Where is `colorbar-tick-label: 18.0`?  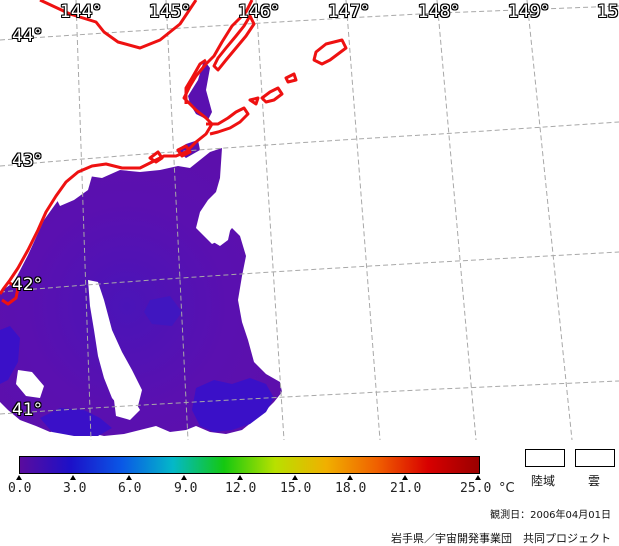
colorbar-tick-label: 18.0 is located at coordinates (351, 488).